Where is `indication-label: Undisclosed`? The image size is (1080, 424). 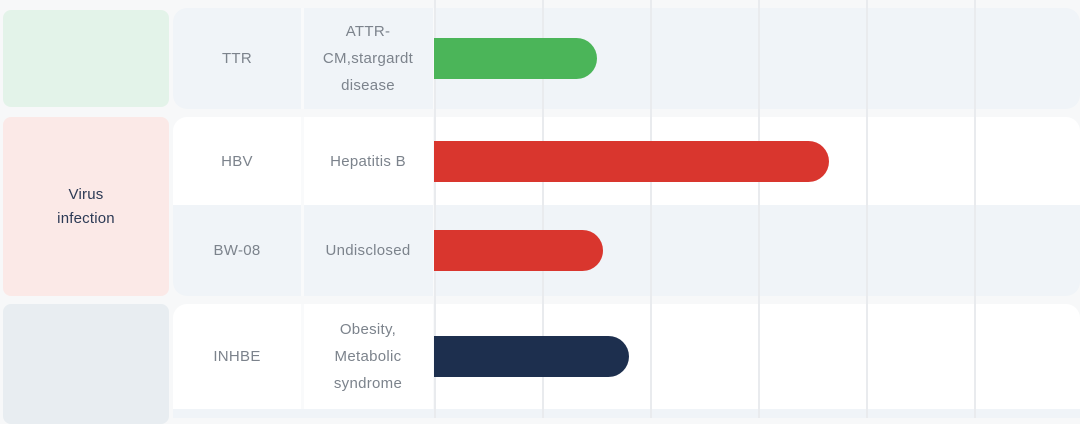 indication-label: Undisclosed is located at coordinates (368, 250).